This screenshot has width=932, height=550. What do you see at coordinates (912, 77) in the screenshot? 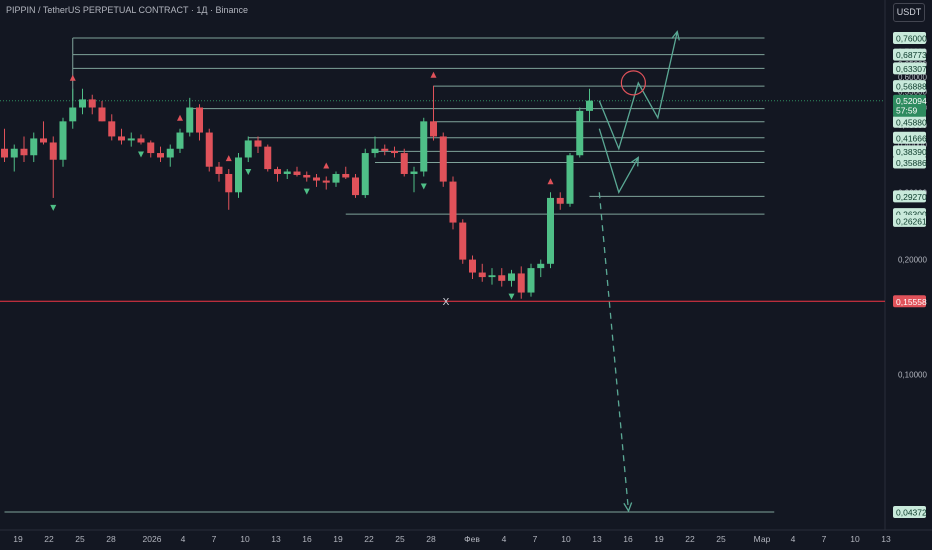
I see `y-tick-label-7: 0,60000` at bounding box center [912, 77].